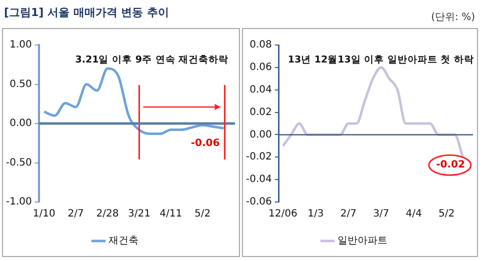  I want to click on y-tick-label: -0.06, so click(259, 202).